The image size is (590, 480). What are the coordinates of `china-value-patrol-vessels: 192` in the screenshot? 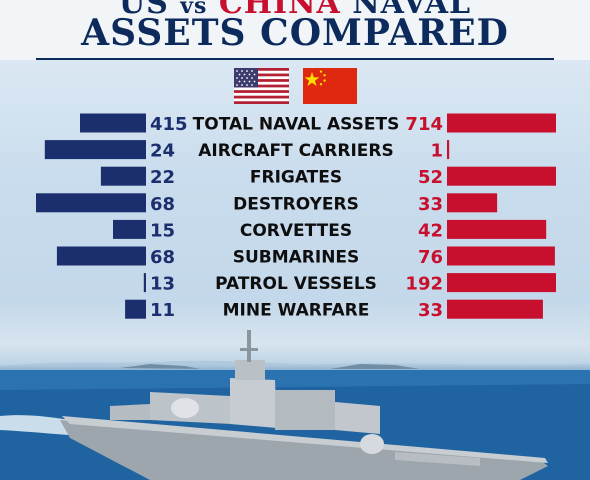 It's located at (424, 284).